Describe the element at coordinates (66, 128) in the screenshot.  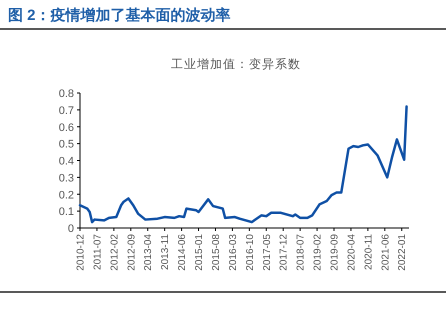
I see `y-tick-label: 0.6` at that location.